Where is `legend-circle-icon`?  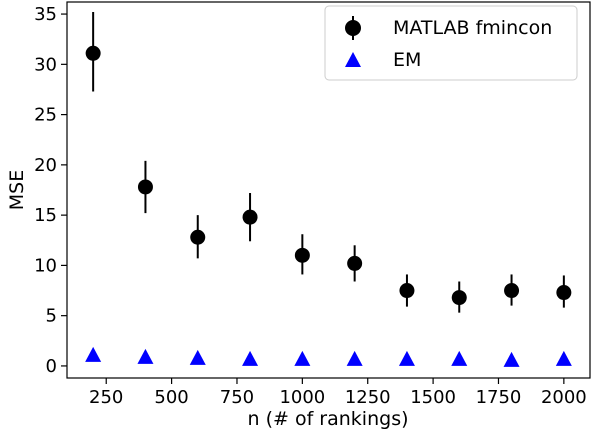 legend-circle-icon is located at coordinates (353, 28).